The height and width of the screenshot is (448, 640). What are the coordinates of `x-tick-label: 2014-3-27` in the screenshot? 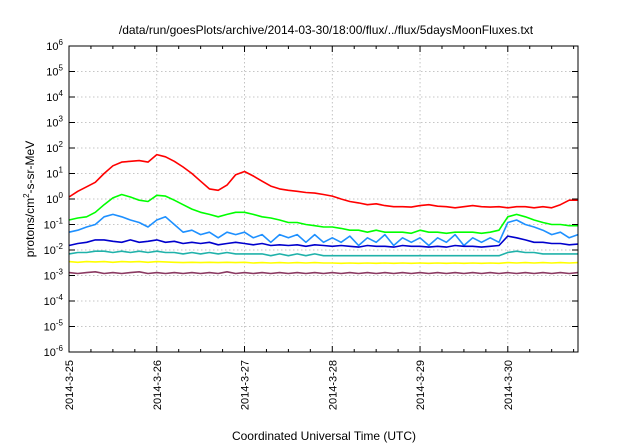 It's located at (246, 385).